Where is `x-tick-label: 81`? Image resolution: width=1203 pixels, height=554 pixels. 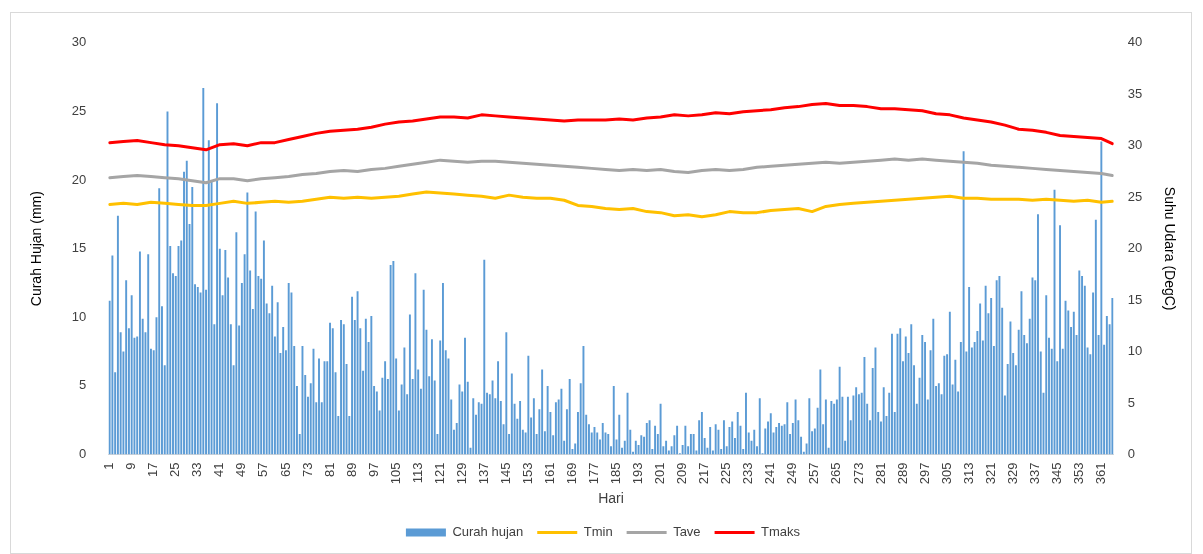
x-tick-label: 81 is located at coordinates (329, 469).